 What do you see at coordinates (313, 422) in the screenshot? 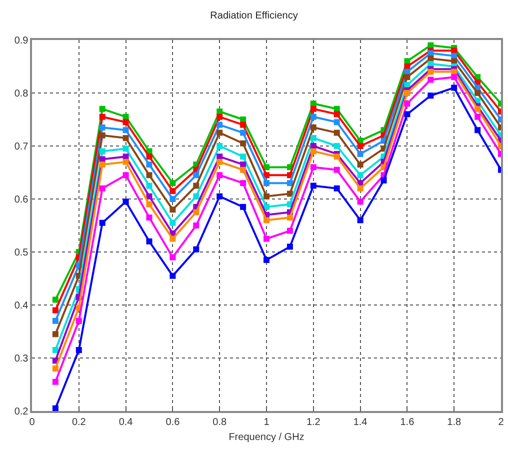
I see `x-tick-label: 1.2` at bounding box center [313, 422].